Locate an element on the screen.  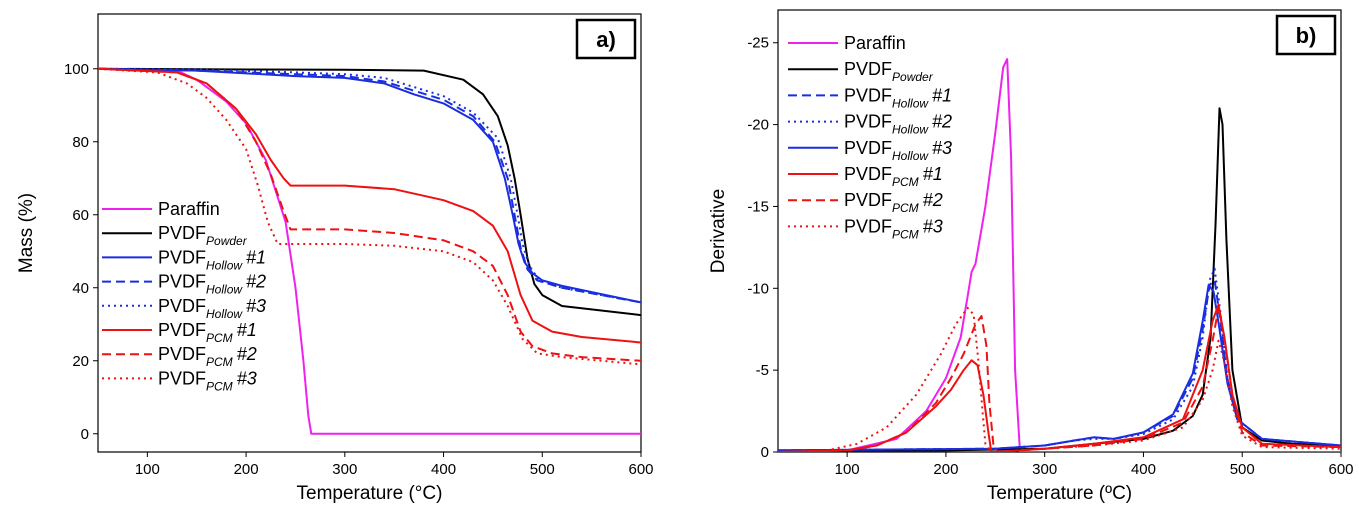
y-tick-label: 80 is located at coordinates (80, 142).